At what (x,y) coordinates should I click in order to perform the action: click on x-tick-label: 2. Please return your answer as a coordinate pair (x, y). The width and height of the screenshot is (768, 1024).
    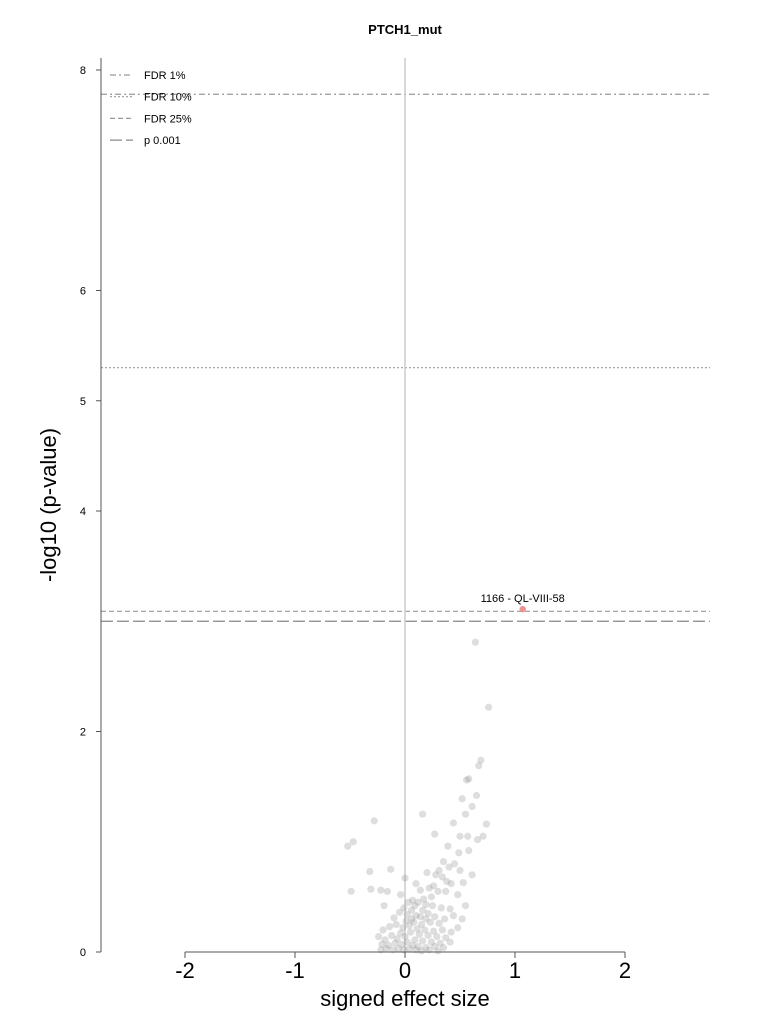
    Looking at the image, I should click on (625, 970).